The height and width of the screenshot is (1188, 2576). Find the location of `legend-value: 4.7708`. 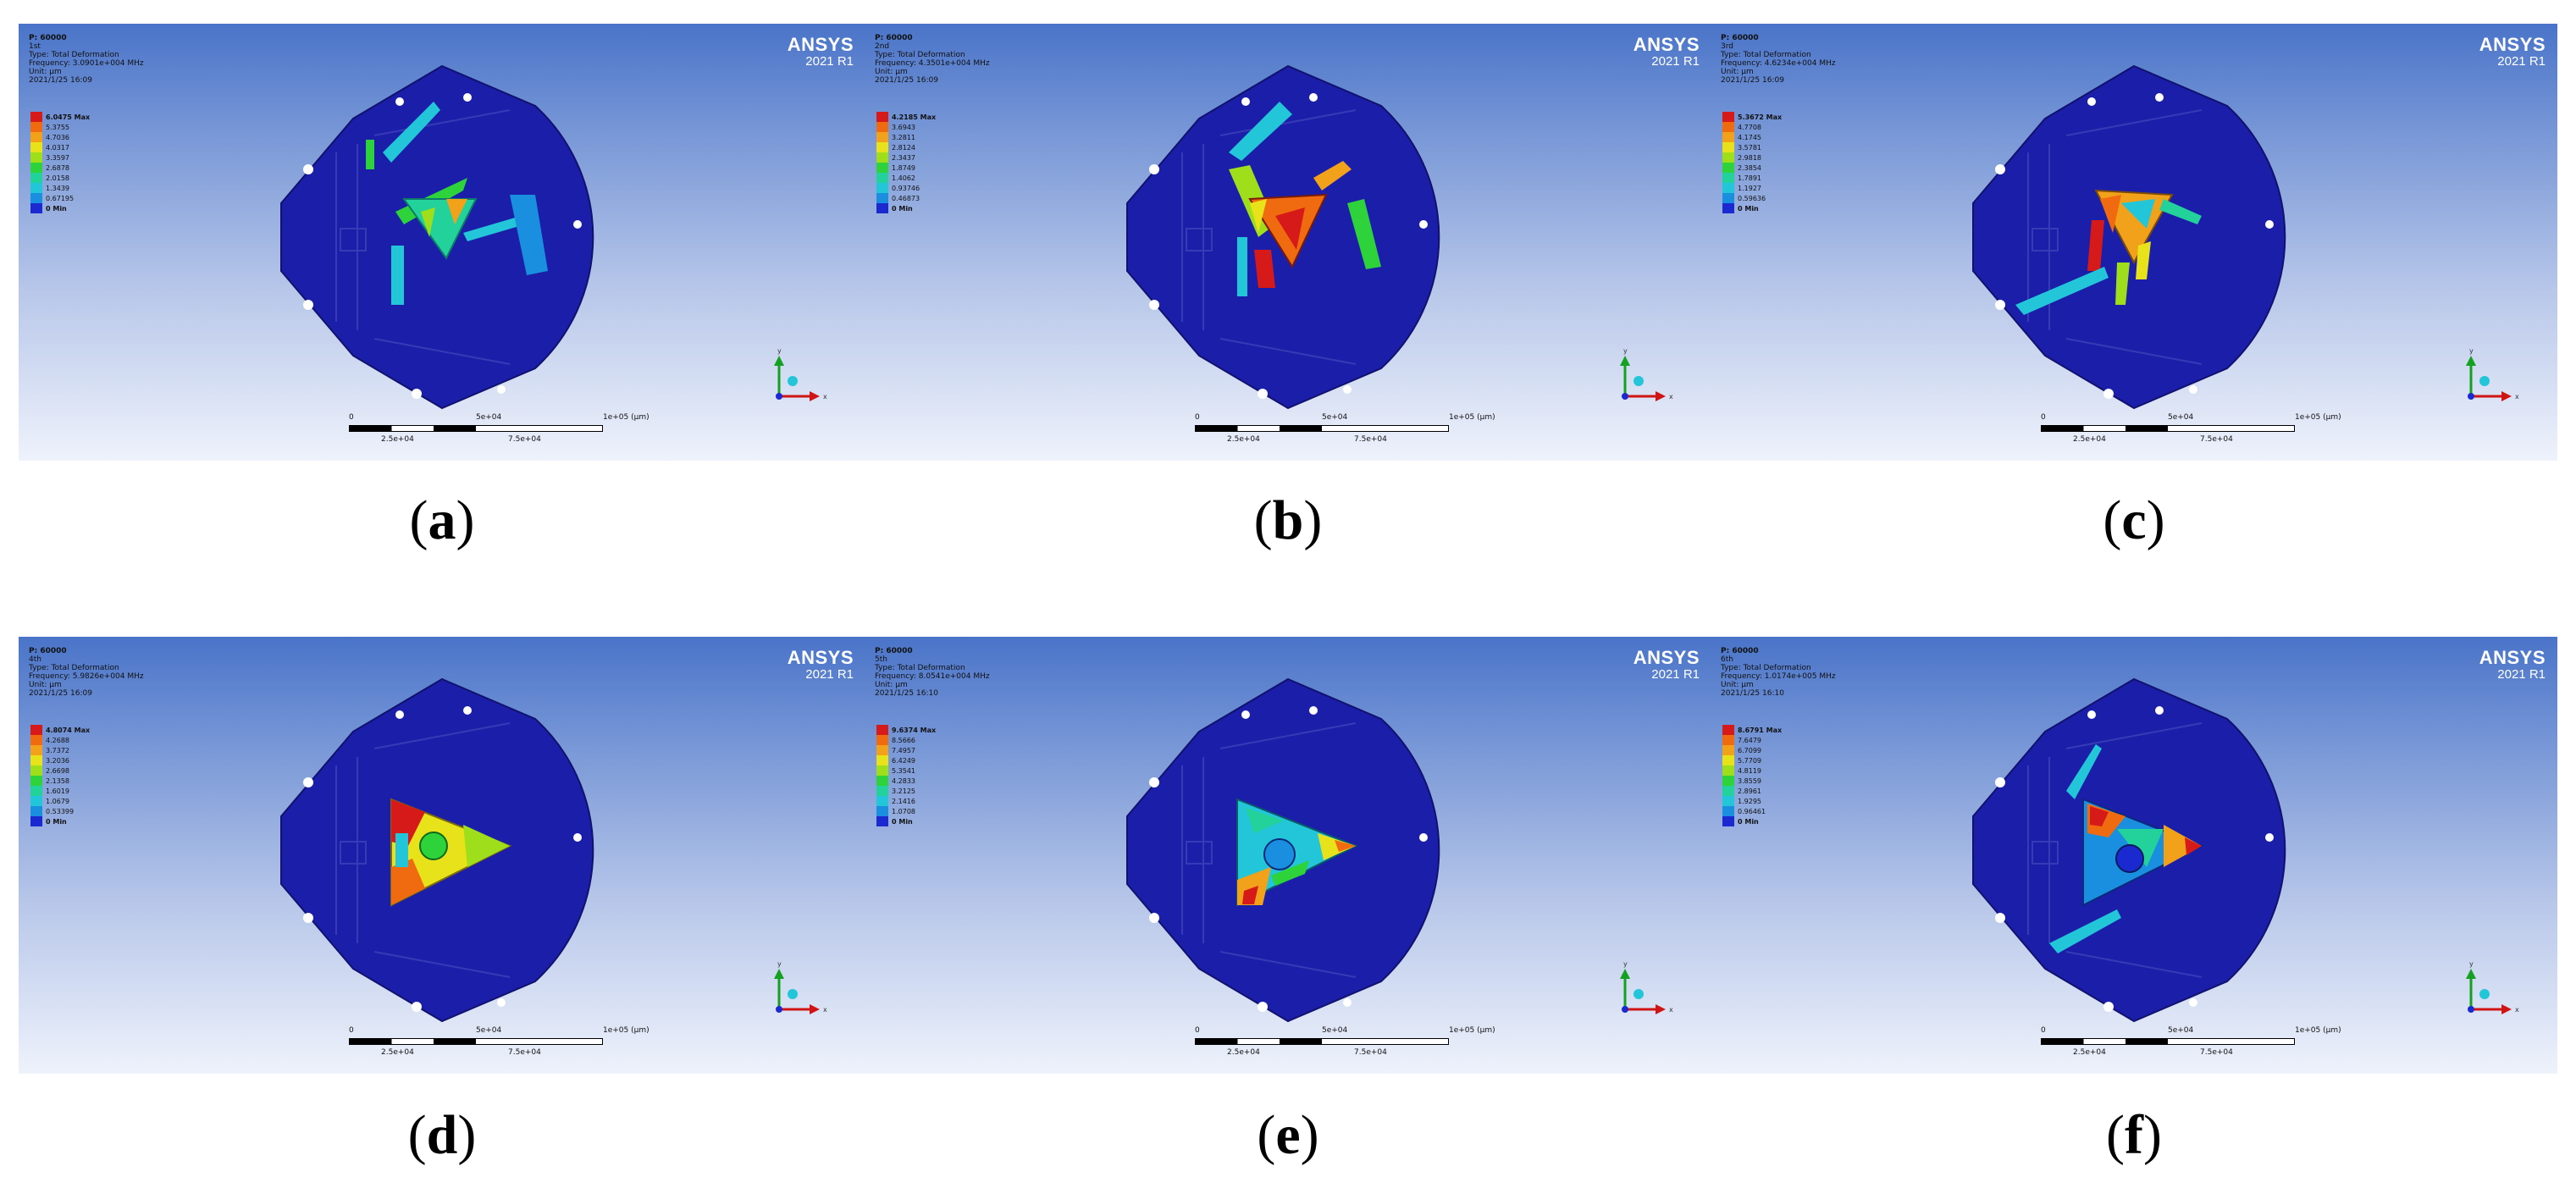

legend-value: 4.7708 is located at coordinates (1749, 127).